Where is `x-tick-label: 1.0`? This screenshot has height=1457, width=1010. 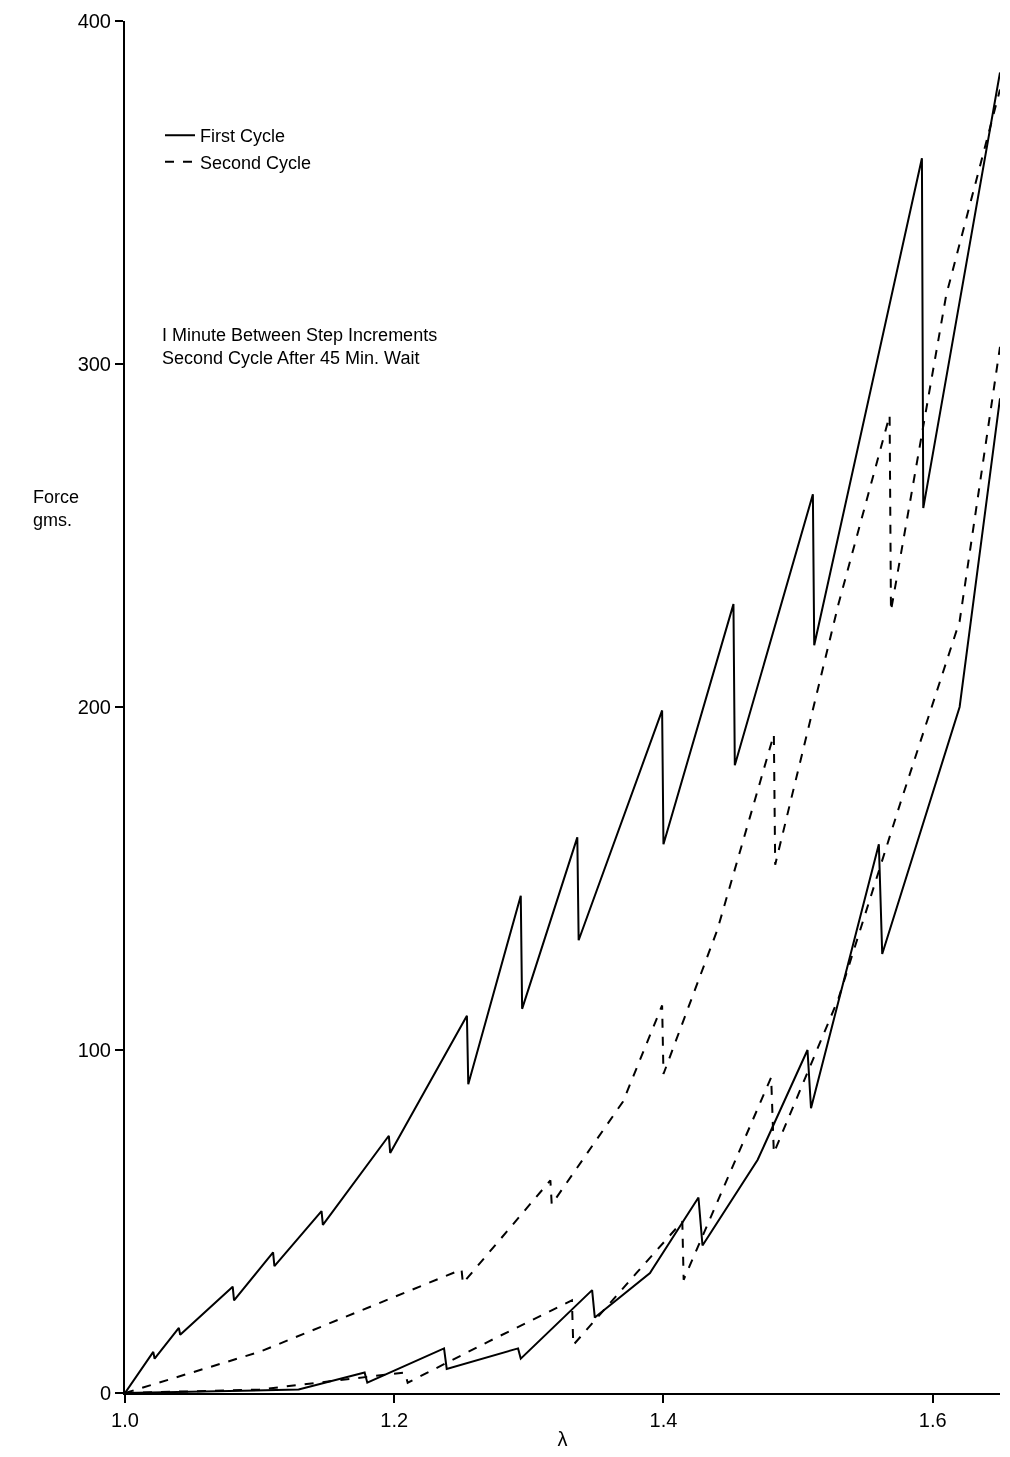 x-tick-label: 1.0 is located at coordinates (125, 1420).